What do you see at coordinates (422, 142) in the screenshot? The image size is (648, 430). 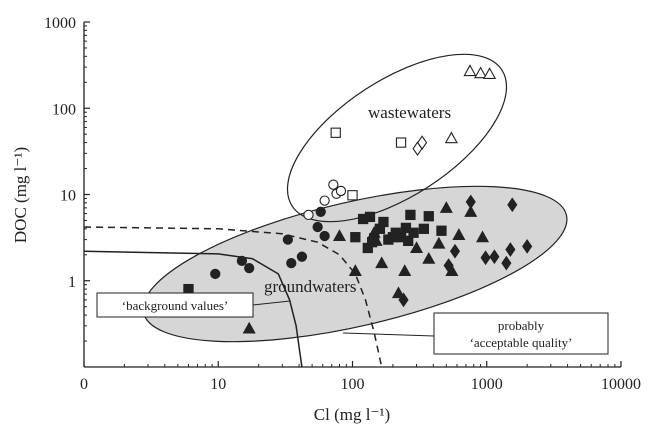 I see `data-point-diamond-open` at bounding box center [422, 142].